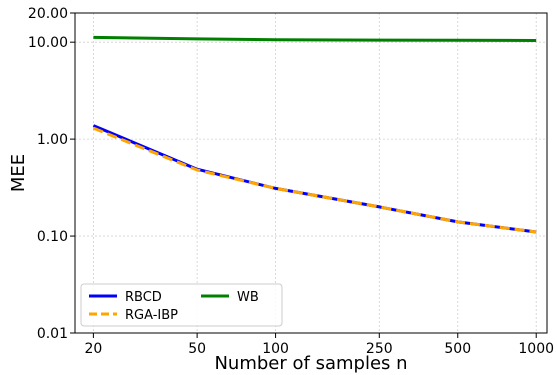 The height and width of the screenshot is (375, 557). What do you see at coordinates (143, 297) in the screenshot?
I see `legend-label-rbcd: RBCD` at bounding box center [143, 297].